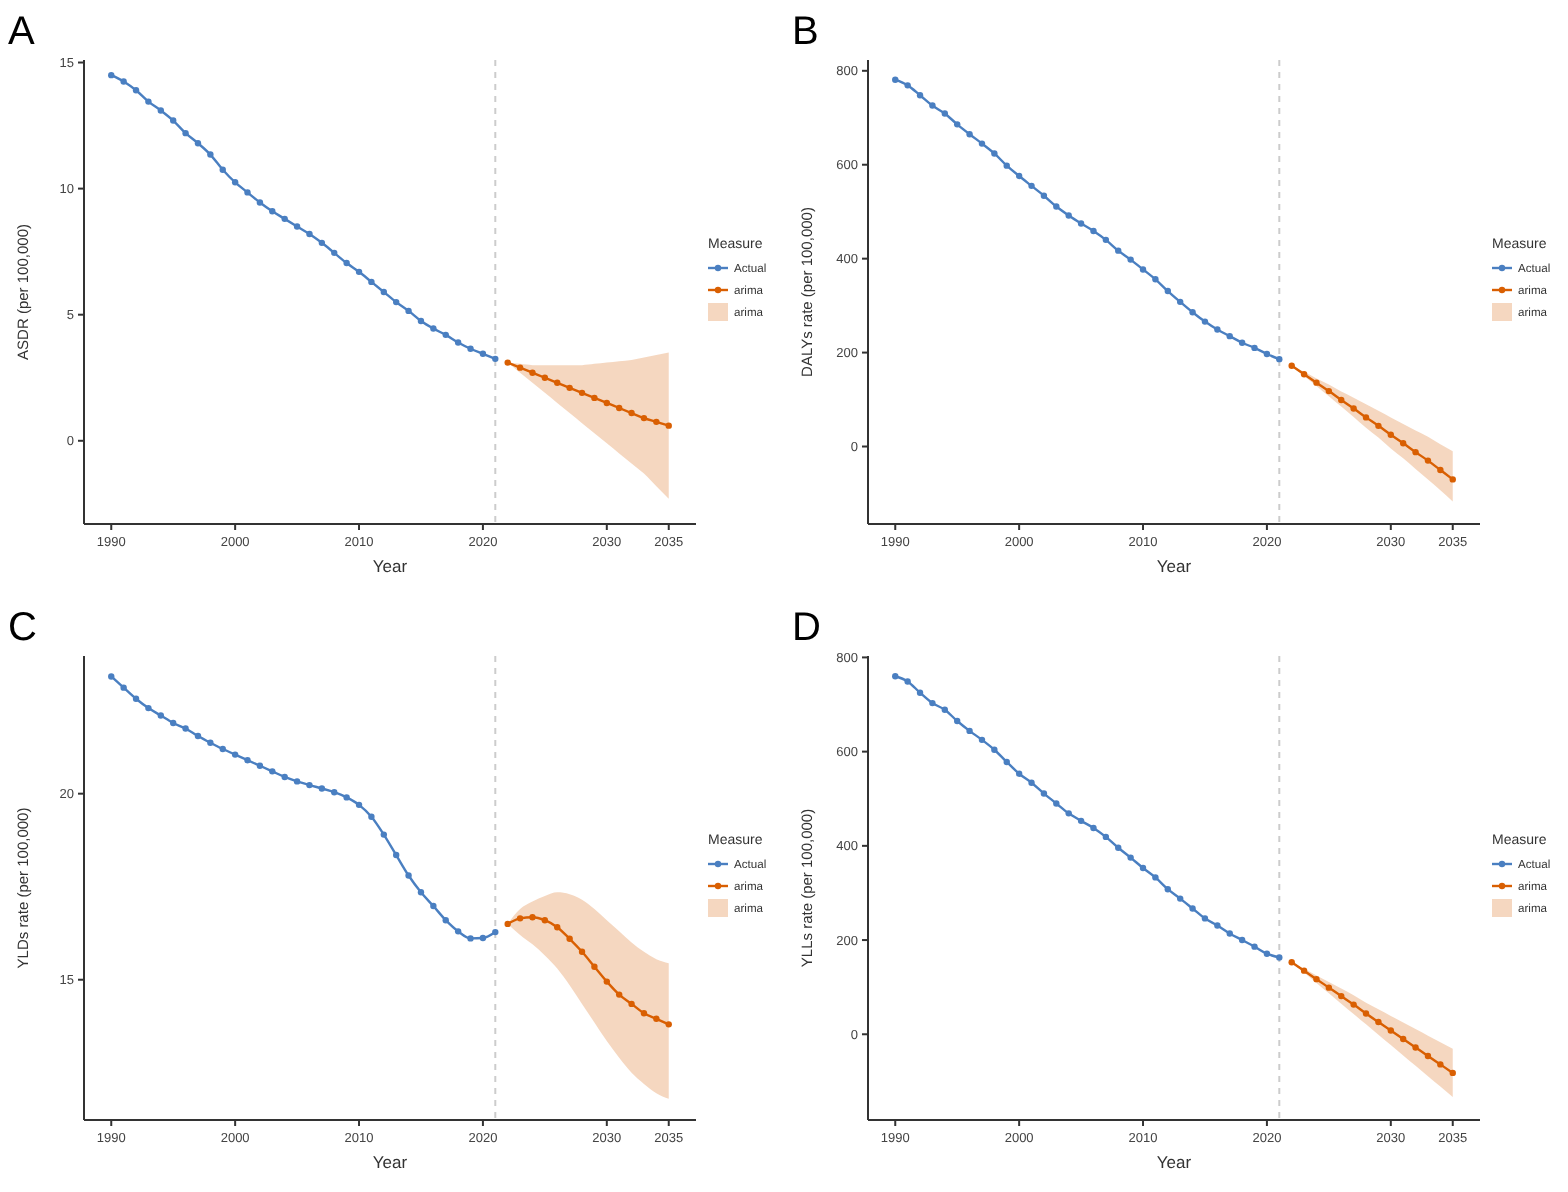  I want to click on chart-title: C, so click(22, 628).